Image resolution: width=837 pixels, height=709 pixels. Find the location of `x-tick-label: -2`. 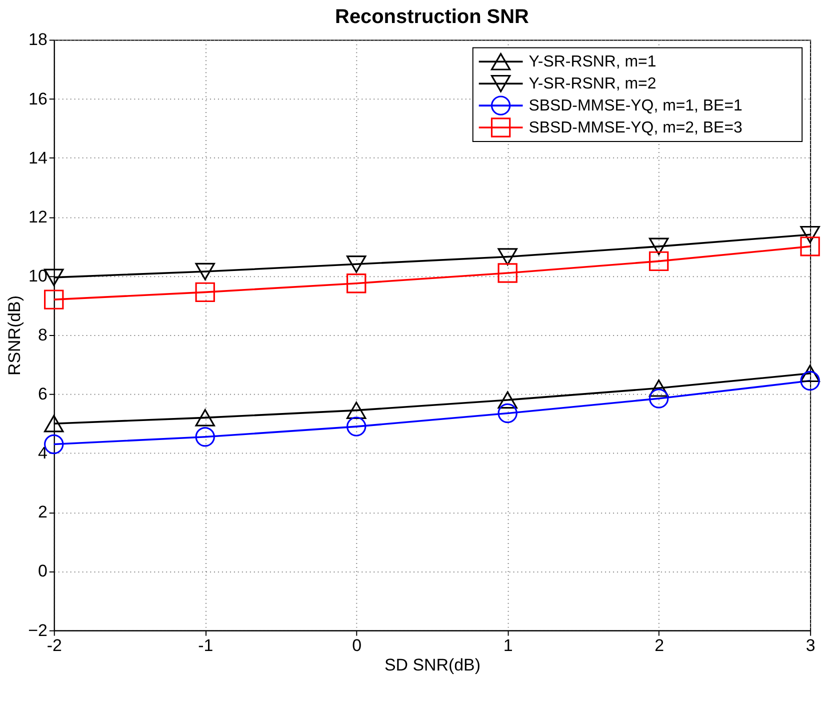

x-tick-label: -2 is located at coordinates (54, 645).